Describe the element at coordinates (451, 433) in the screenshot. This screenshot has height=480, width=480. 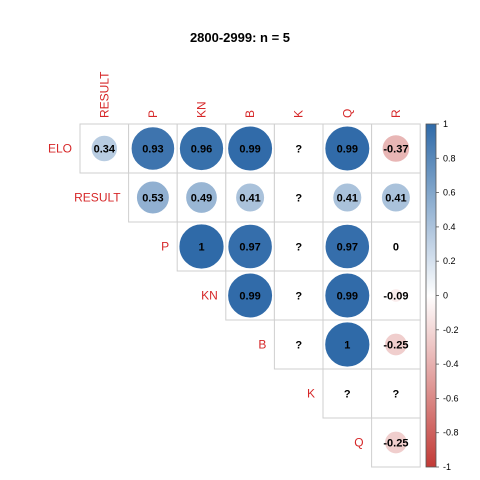
I see `colorbar-tick-label: -0.8` at that location.